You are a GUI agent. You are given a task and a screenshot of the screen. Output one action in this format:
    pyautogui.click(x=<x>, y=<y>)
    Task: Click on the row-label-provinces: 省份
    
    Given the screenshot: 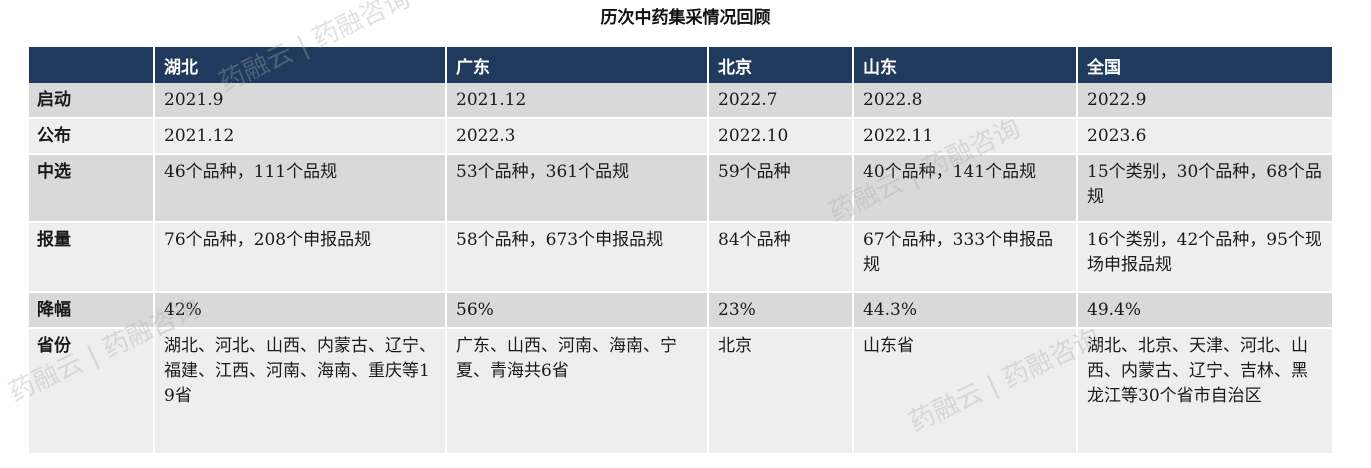 What is the action you would take?
    pyautogui.click(x=92, y=391)
    